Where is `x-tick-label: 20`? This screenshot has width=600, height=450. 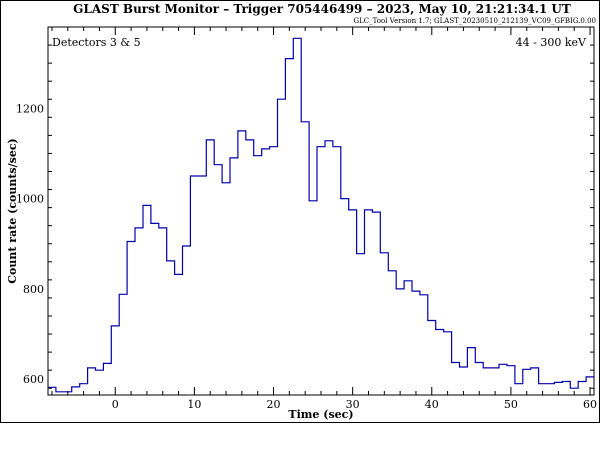 x-tick-label: 20 is located at coordinates (274, 404).